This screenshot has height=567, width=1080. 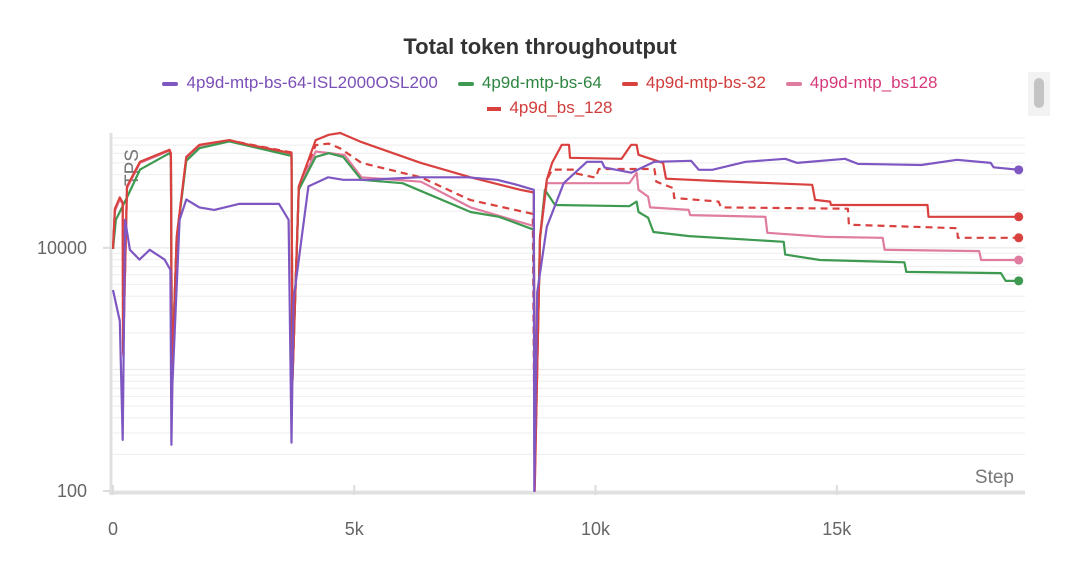 I want to click on legend-label: 4p9d_bs_128, so click(x=561, y=107).